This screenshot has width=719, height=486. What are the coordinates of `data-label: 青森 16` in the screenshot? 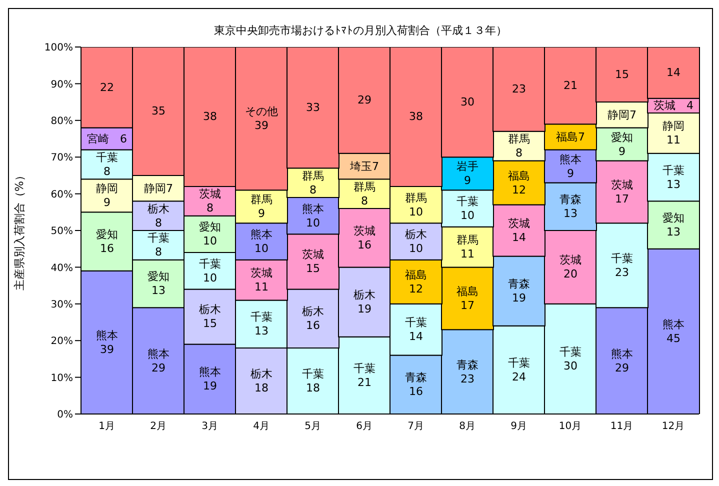 It's located at (416, 384).